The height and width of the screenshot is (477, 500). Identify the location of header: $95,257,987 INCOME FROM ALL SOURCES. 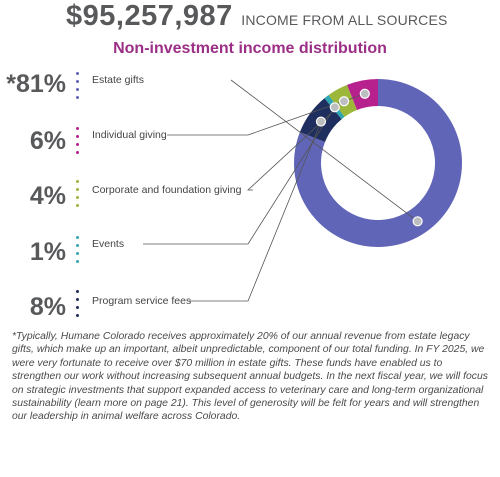
(257, 16).